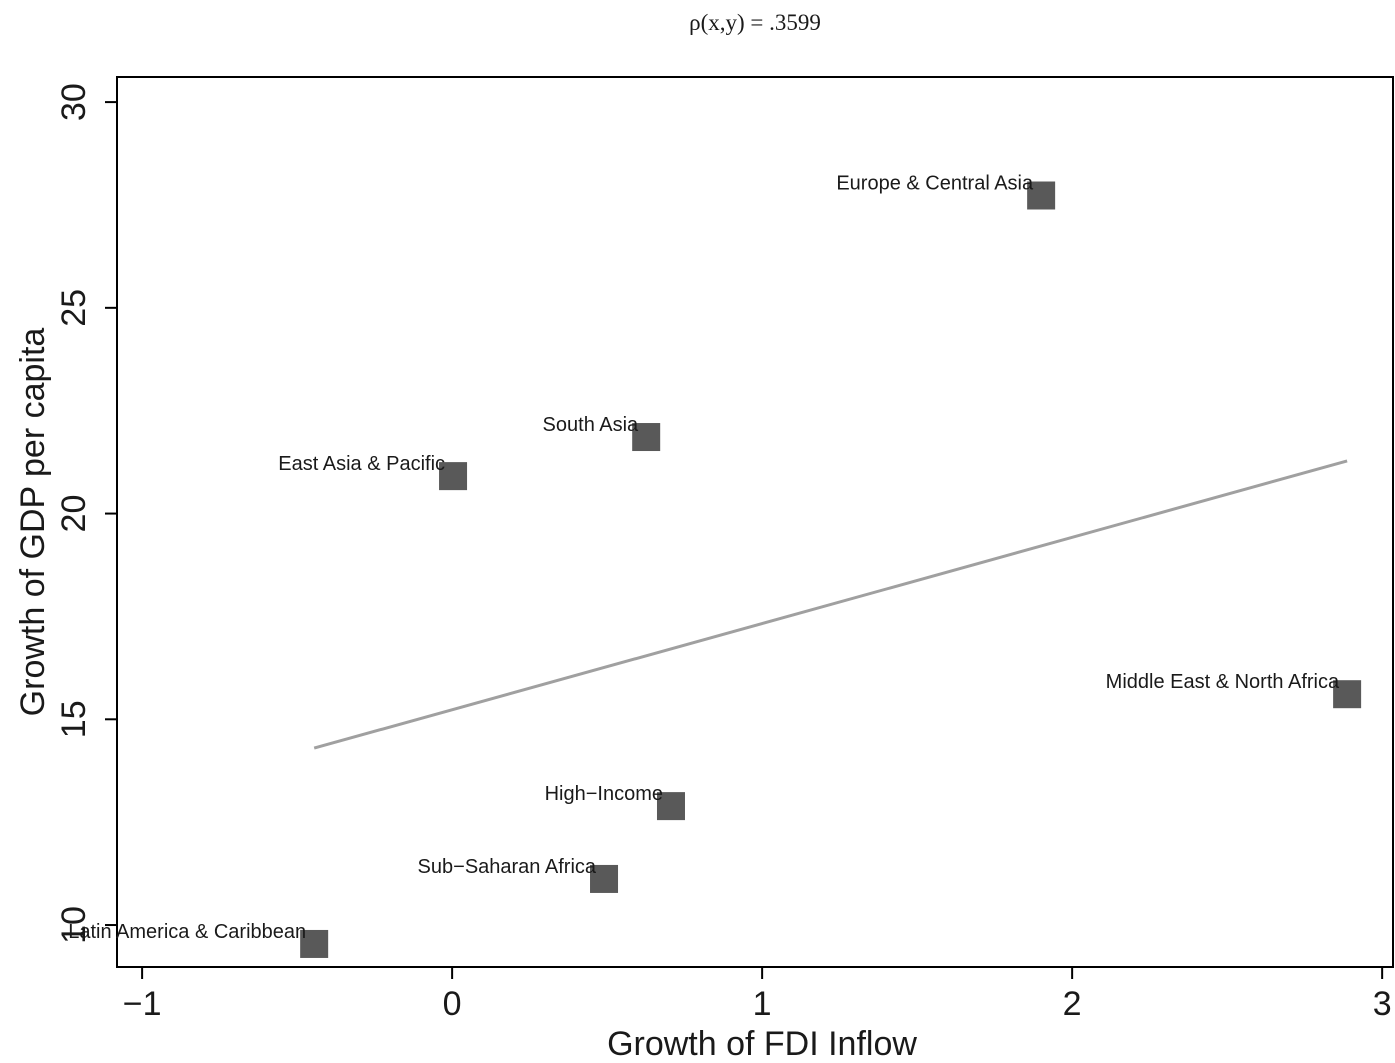 Image resolution: width=1395 pixels, height=1063 pixels. Describe the element at coordinates (1382, 1004) in the screenshot. I see `x-tick-label: 3` at that location.